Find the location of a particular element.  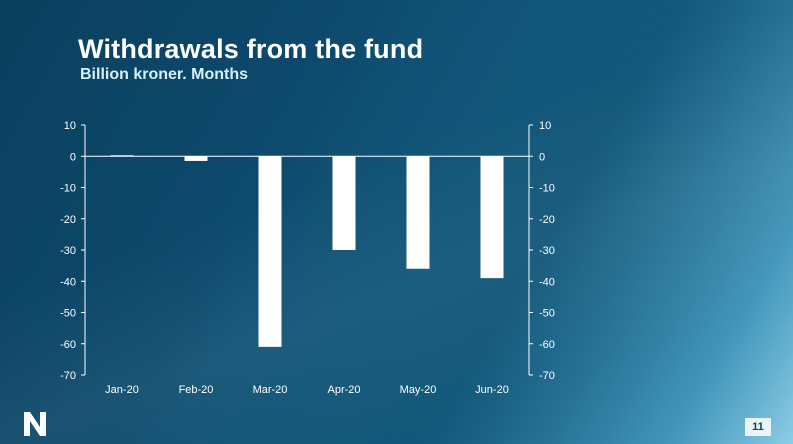

x-tick-label: Feb-20 is located at coordinates (196, 390).